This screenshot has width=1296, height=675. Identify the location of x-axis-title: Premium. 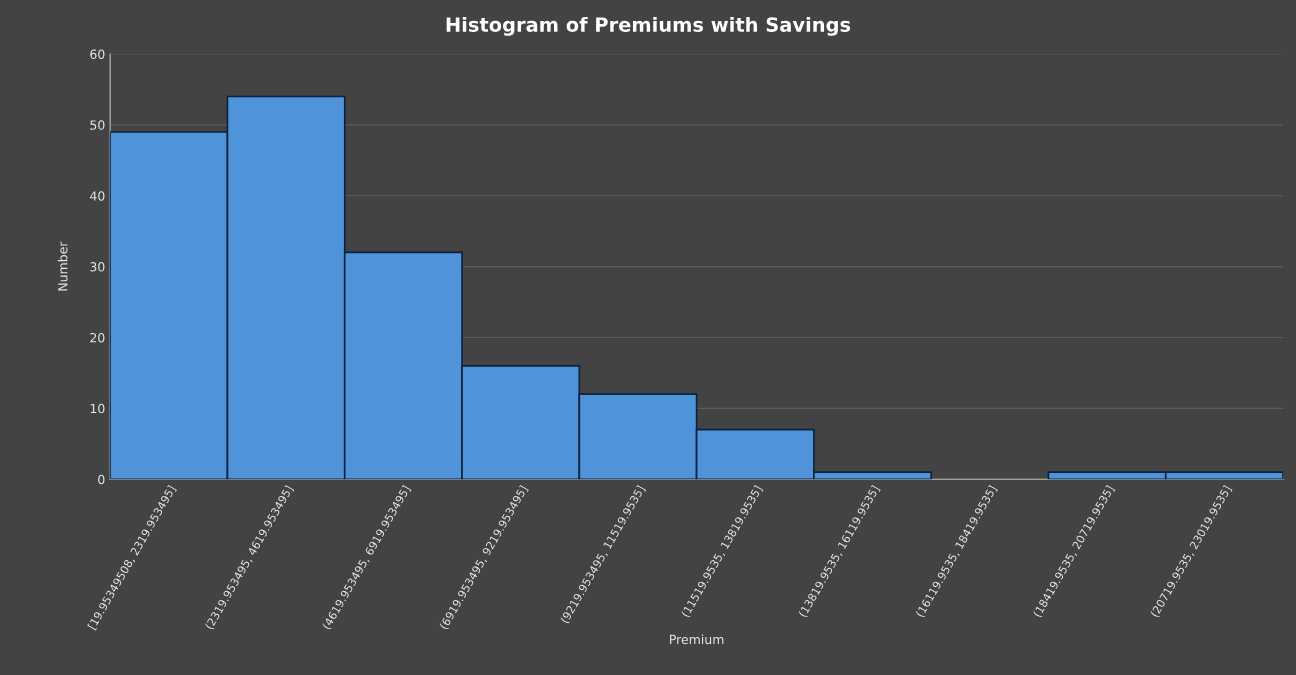
(697, 639).